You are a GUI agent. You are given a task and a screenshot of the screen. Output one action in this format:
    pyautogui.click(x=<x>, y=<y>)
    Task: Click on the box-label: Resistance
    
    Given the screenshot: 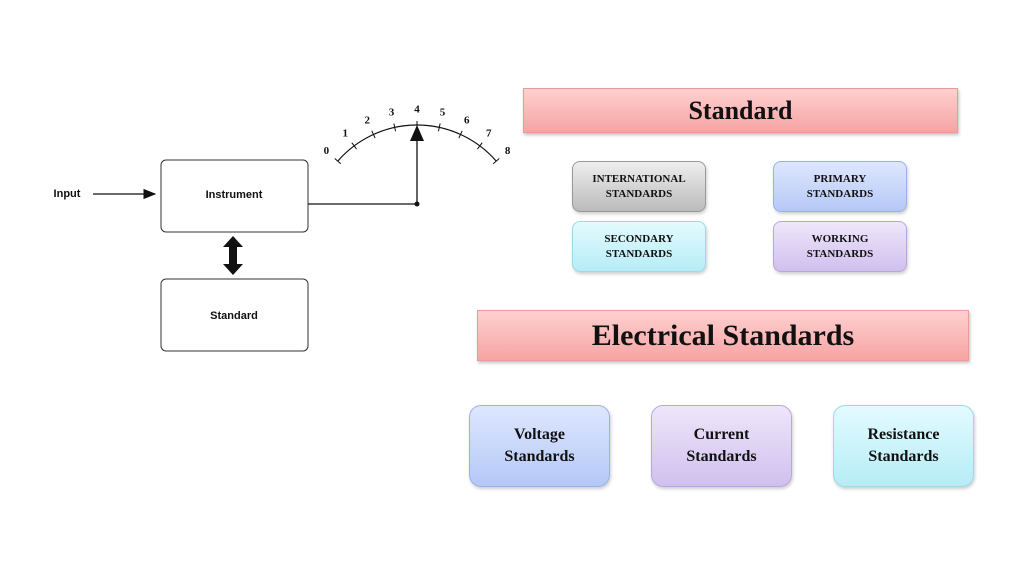 What is the action you would take?
    pyautogui.click(x=903, y=434)
    